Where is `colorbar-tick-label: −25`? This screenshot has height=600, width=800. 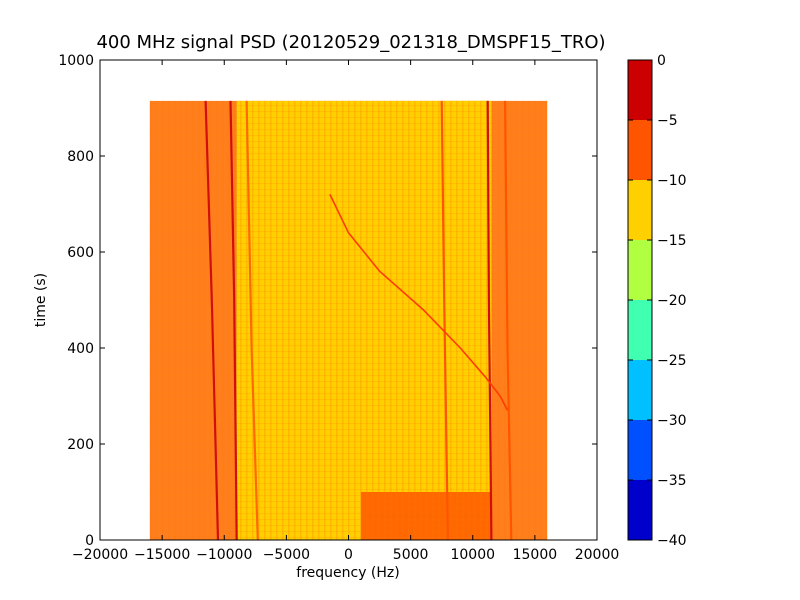
colorbar-tick-label: −25 is located at coordinates (672, 361).